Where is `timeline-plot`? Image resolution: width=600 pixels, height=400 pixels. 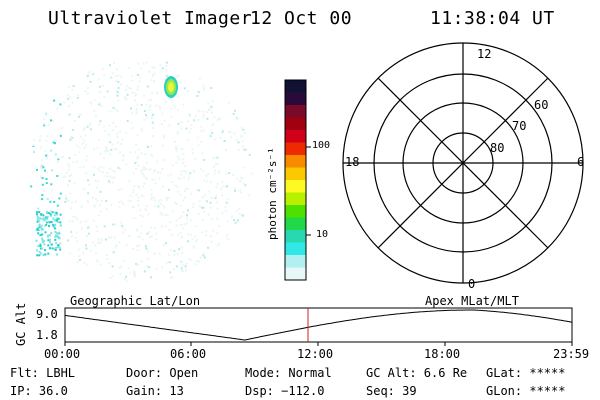
timeline-plot is located at coordinates (318, 326).